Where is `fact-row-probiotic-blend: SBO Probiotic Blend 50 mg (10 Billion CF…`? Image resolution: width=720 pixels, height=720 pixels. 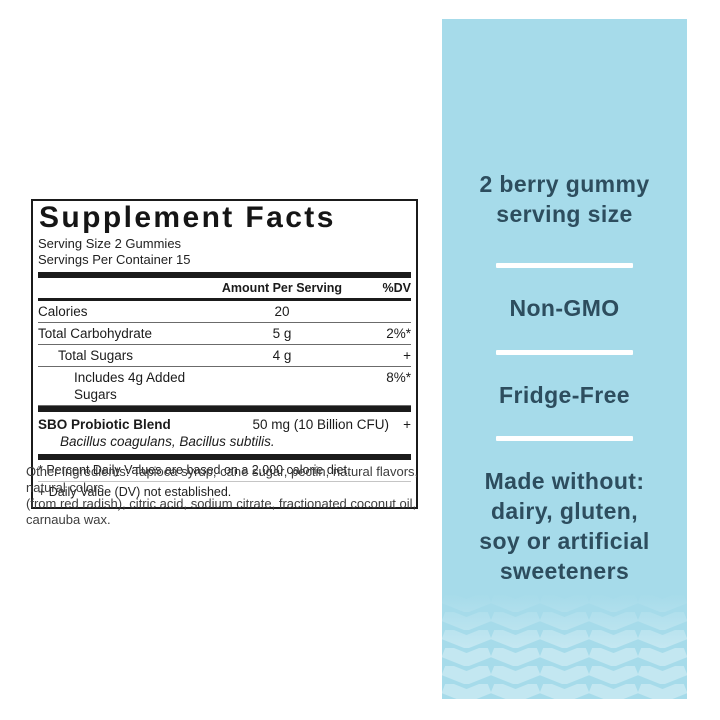
fact-row-probiotic-blend: SBO Probiotic Blend 50 mg (10 Billion CF… is located at coordinates (224, 422).